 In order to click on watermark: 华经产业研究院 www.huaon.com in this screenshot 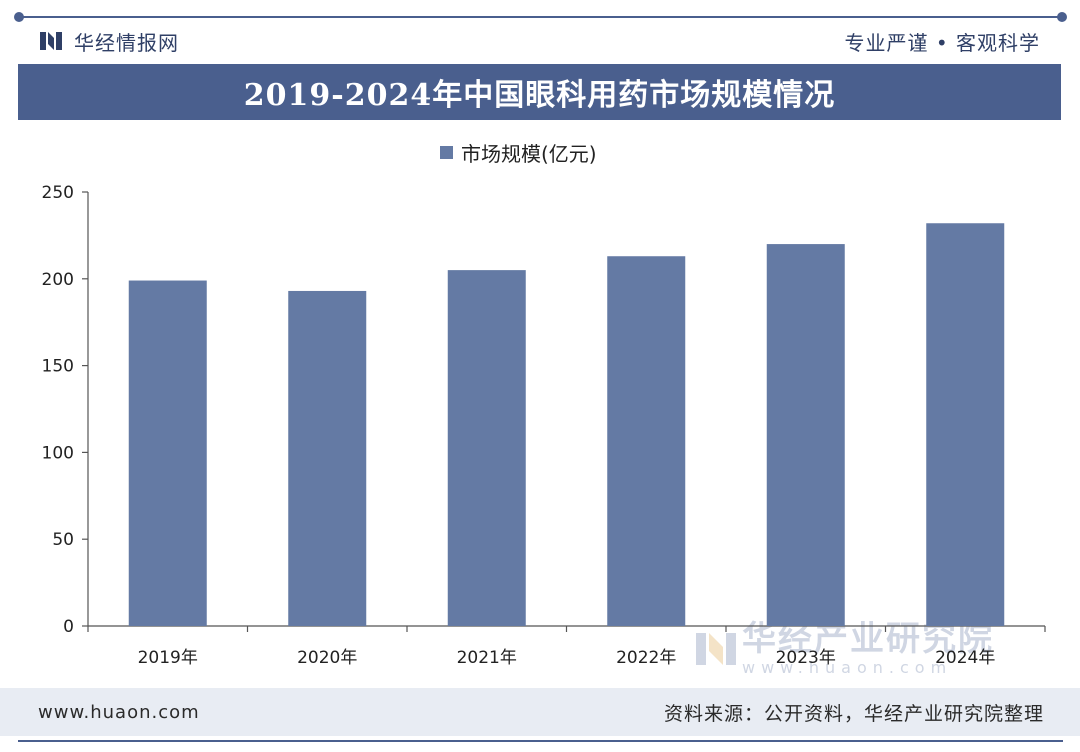, I will do `click(845, 648)`.